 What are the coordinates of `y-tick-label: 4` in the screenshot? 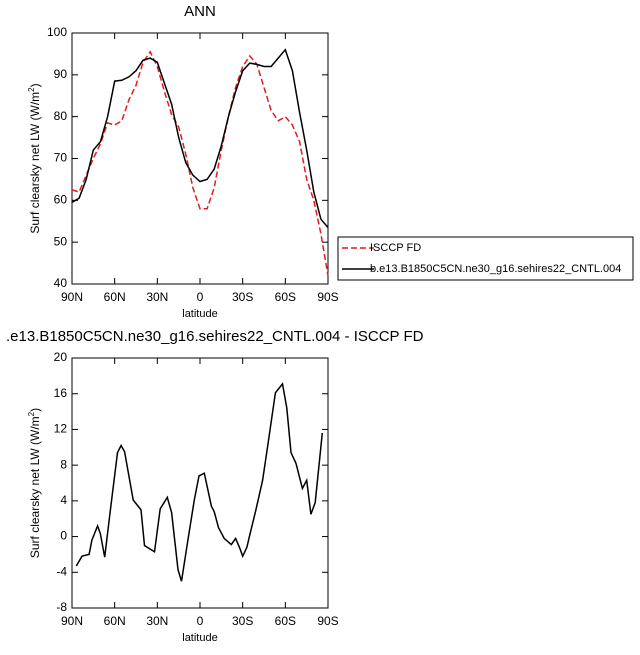 It's located at (63, 500).